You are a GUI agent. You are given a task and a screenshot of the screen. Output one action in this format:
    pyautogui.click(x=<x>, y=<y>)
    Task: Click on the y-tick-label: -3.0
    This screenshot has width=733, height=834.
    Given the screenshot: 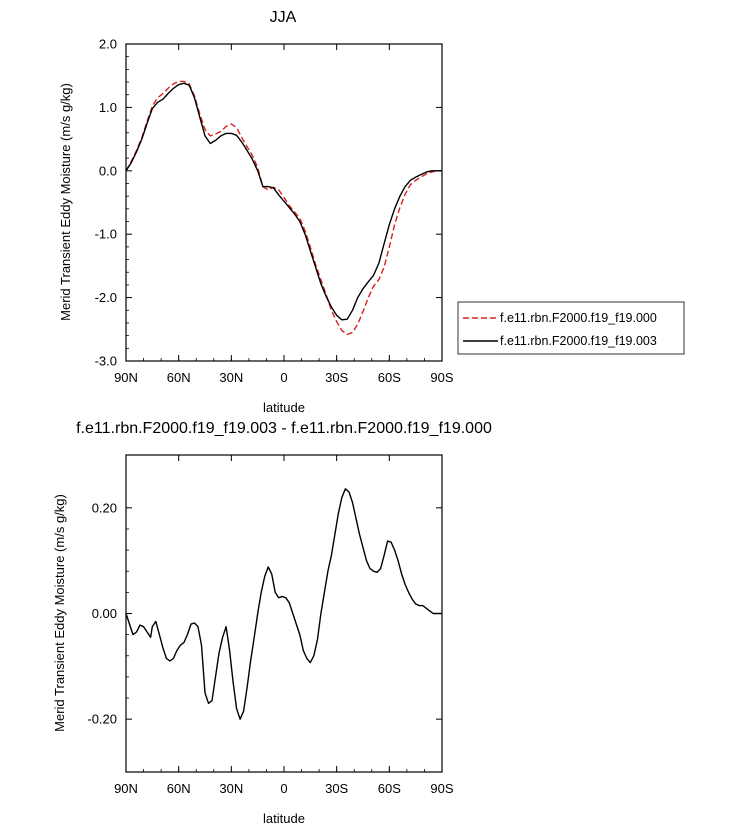 What is the action you would take?
    pyautogui.click(x=106, y=361)
    